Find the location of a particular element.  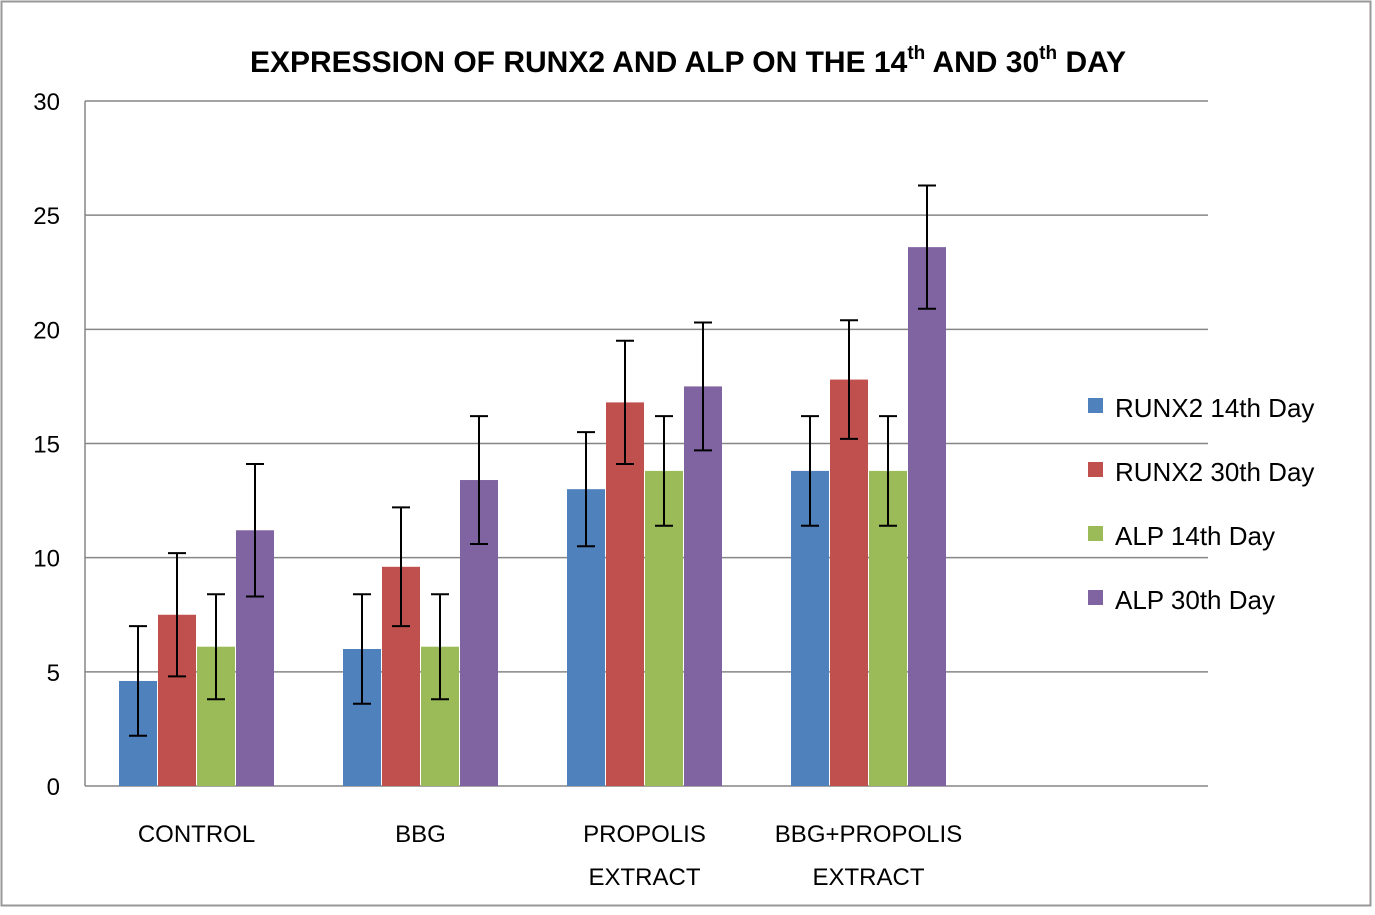

x-tick-label: BBG is located at coordinates (420, 834).